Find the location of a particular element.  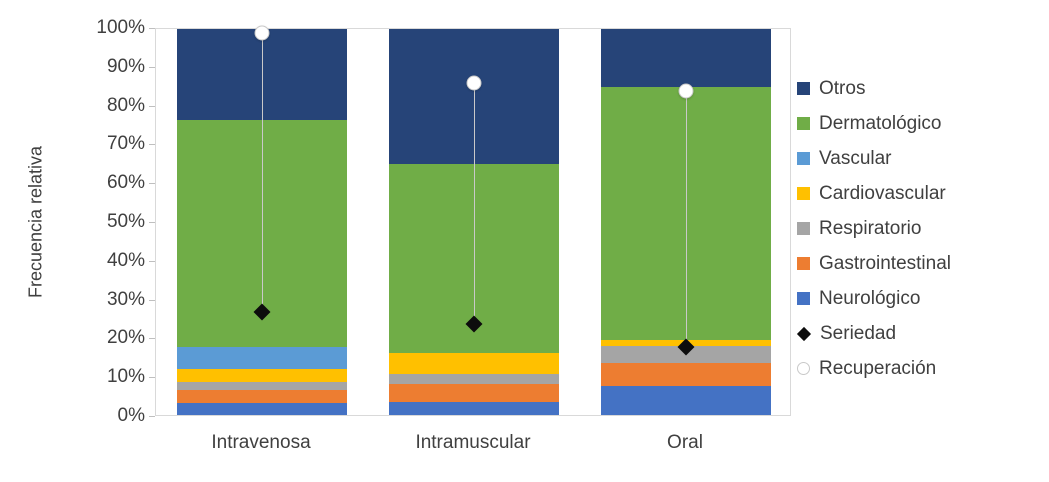

y-tick-label: 50% is located at coordinates (125, 221).